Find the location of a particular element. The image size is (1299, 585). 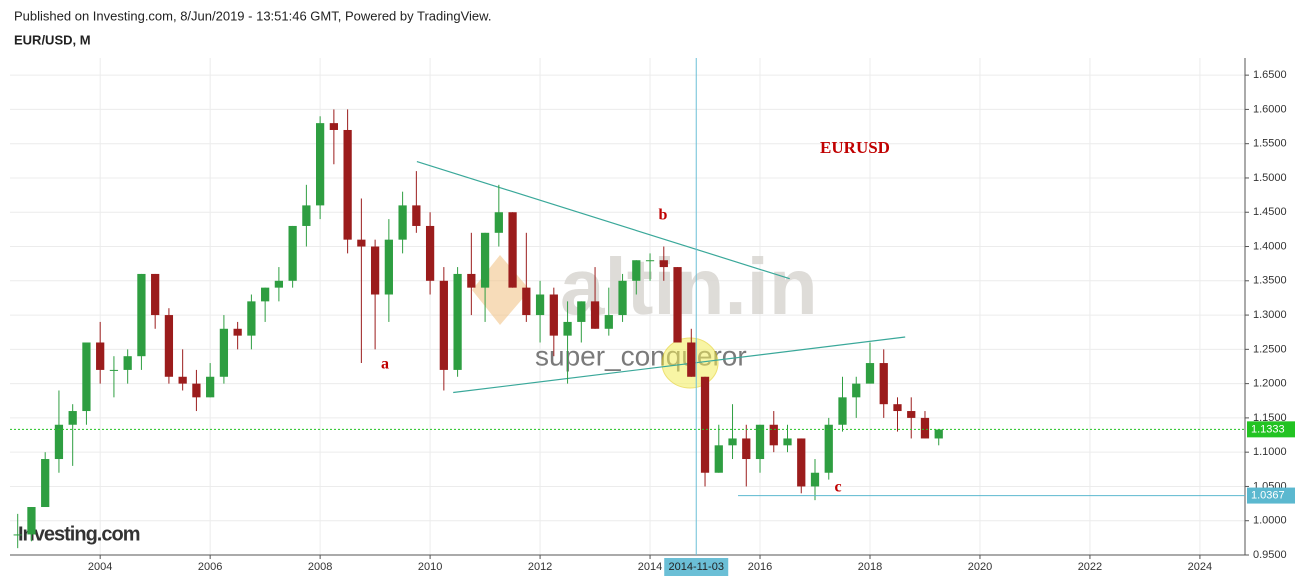

x-tick-label: 2014 is located at coordinates (650, 567).